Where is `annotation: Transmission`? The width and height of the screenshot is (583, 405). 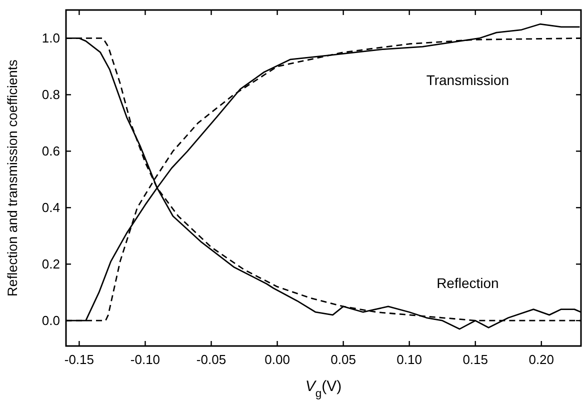 annotation: Transmission is located at coordinates (468, 80).